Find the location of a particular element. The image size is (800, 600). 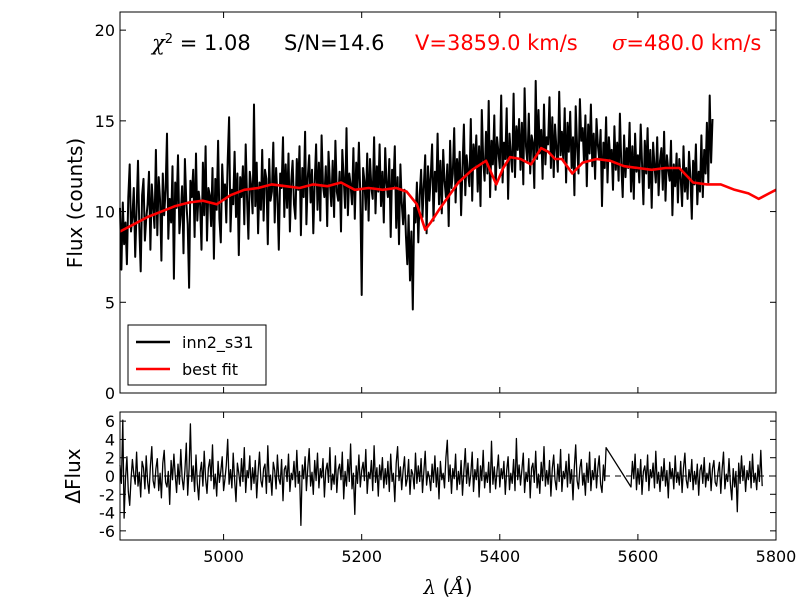

residual-xtick-label-5200: 5200 is located at coordinates (361, 556).